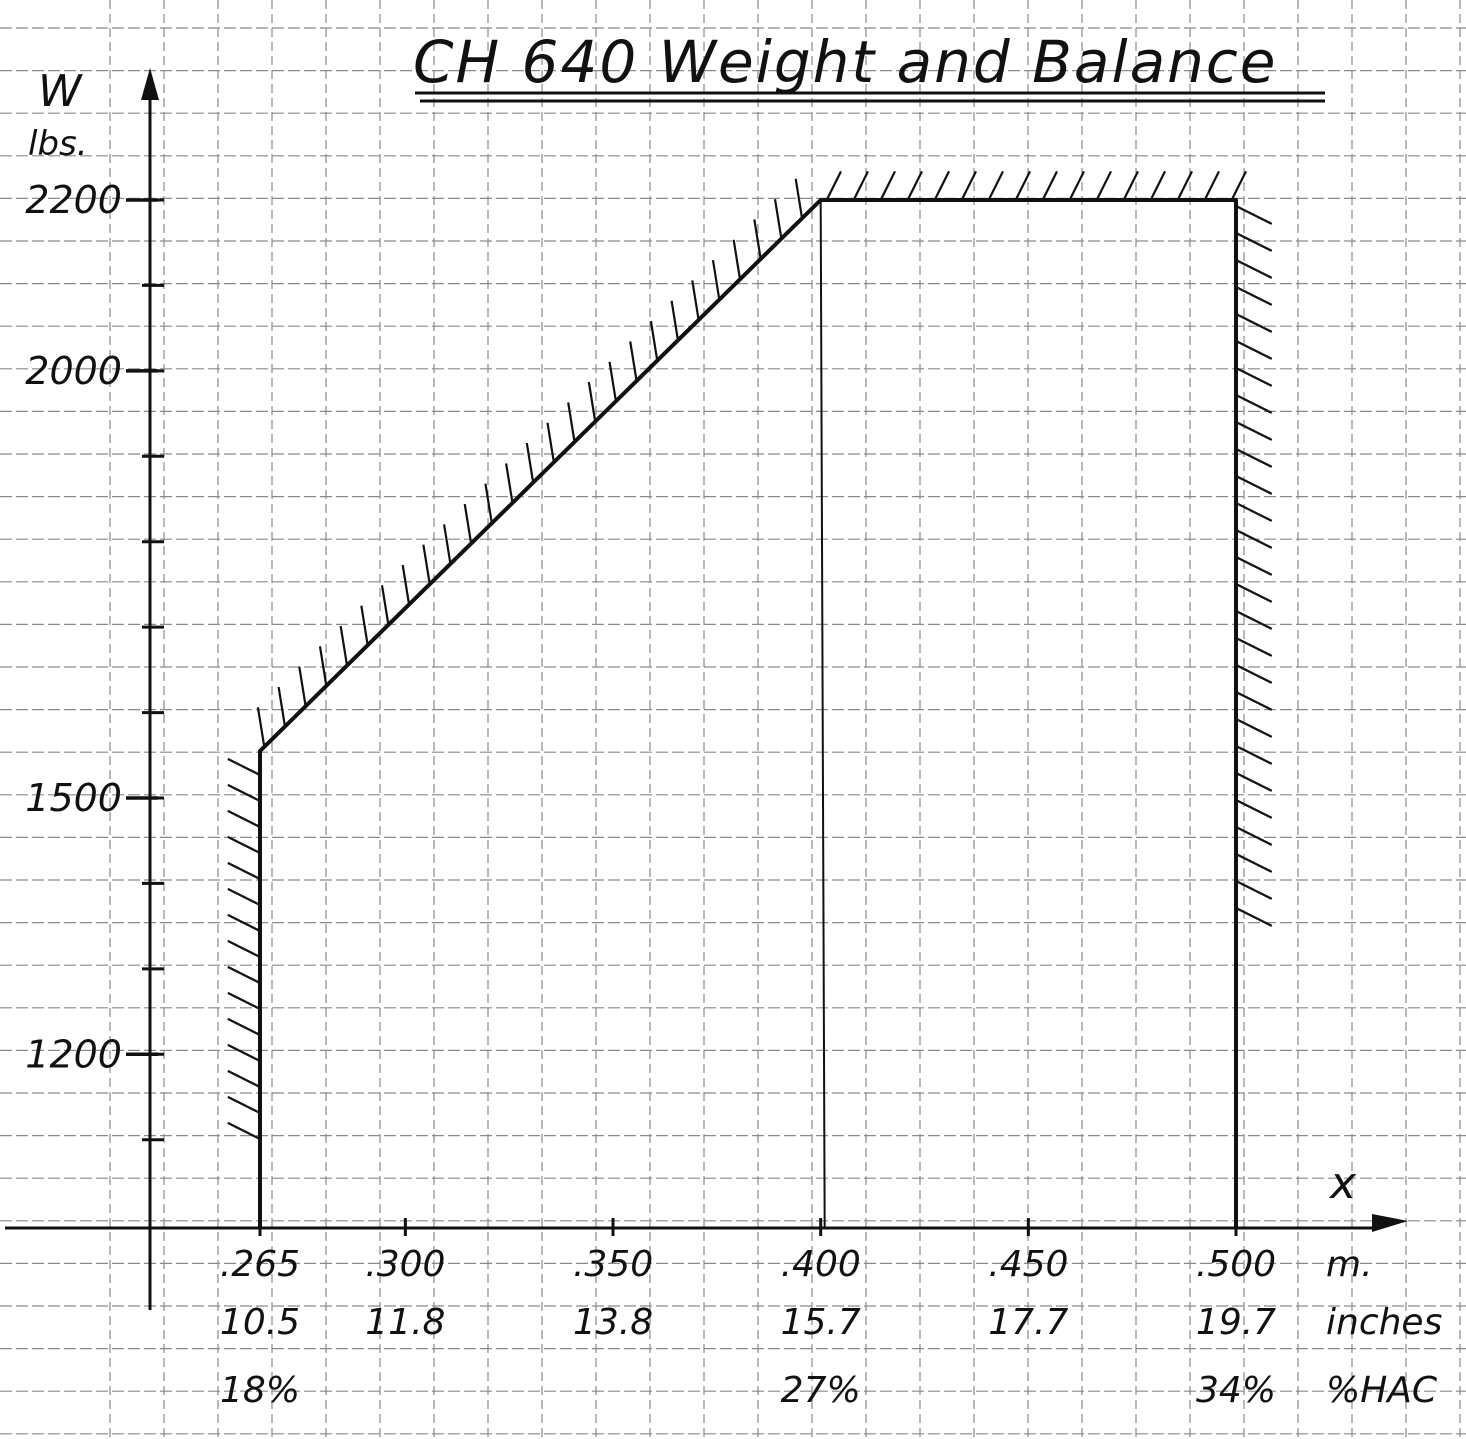  What do you see at coordinates (1349, 1264) in the screenshot?
I see `x-row-unit-label: m.` at bounding box center [1349, 1264].